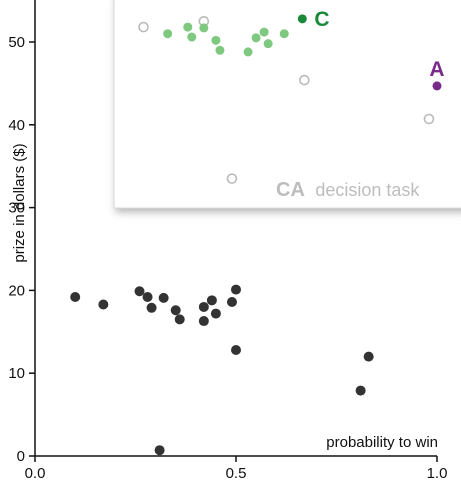 This screenshot has width=461, height=485. I want to click on y-tick-label: 40, so click(16, 125).